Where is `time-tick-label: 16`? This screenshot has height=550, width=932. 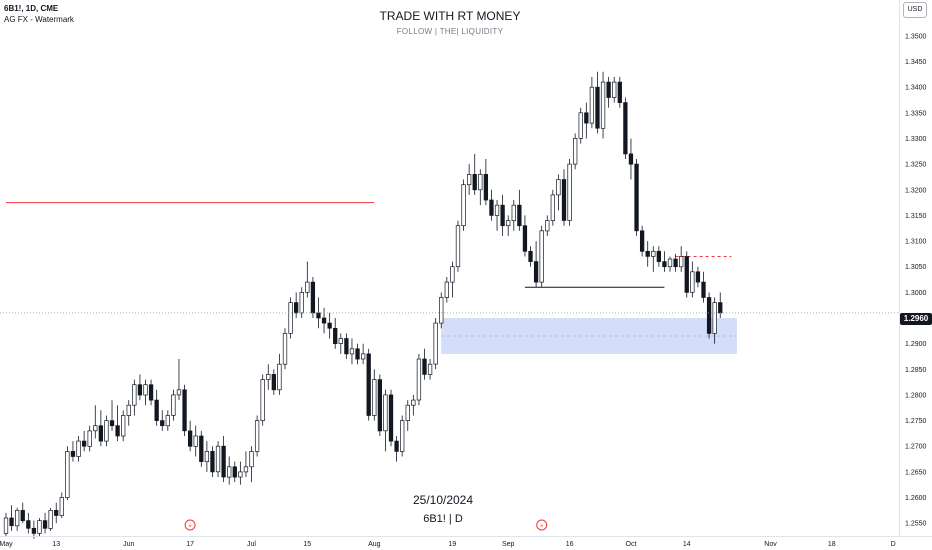 time-tick-label: 16 is located at coordinates (570, 544).